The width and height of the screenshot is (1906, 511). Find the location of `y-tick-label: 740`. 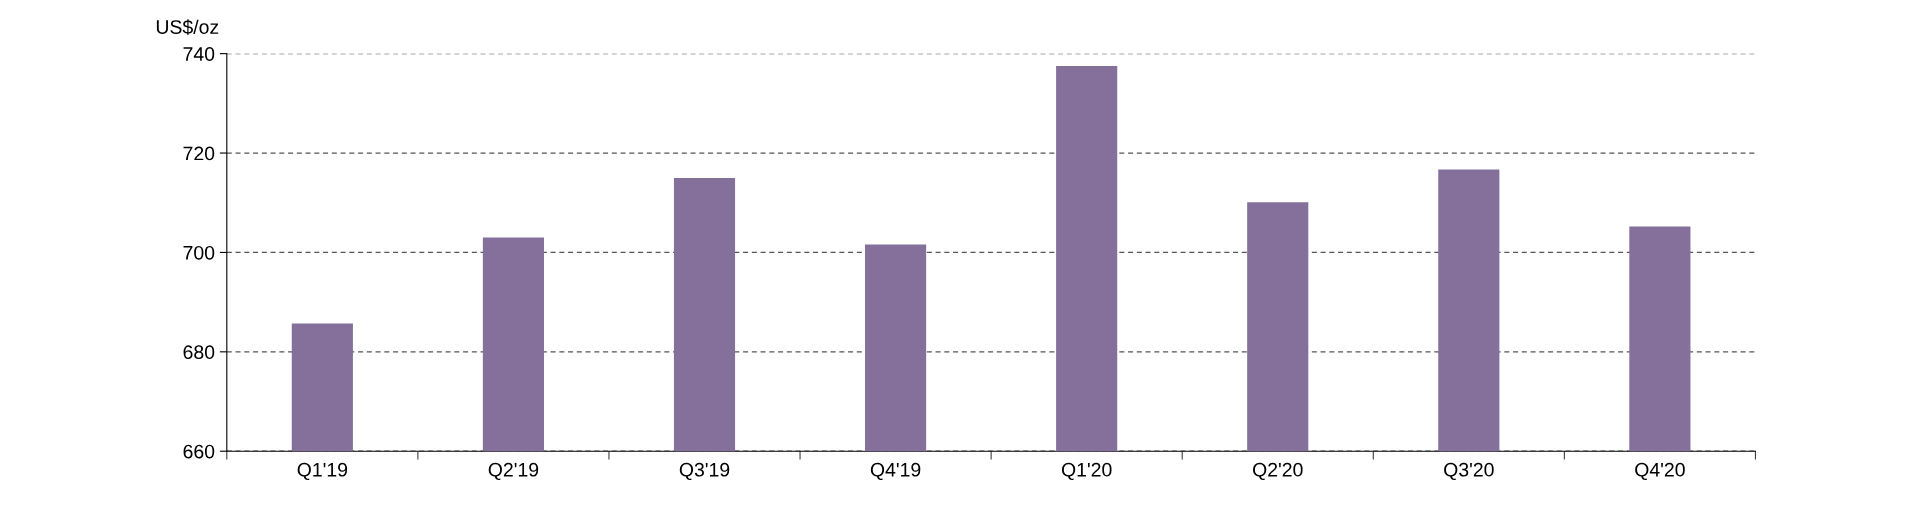

y-tick-label: 740 is located at coordinates (199, 54).